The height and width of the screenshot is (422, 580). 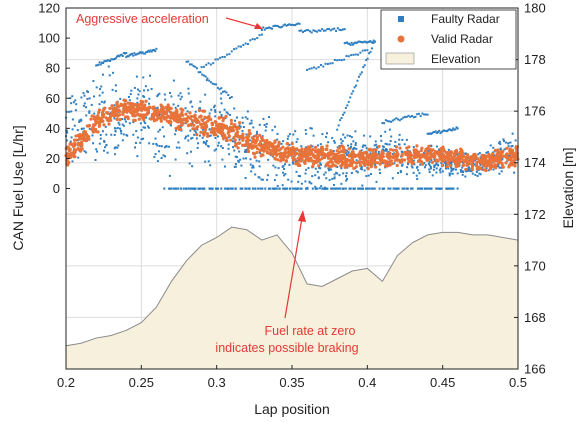 I want to click on annotation-braking-text-1: Fuel rate at zero, so click(x=309, y=331).